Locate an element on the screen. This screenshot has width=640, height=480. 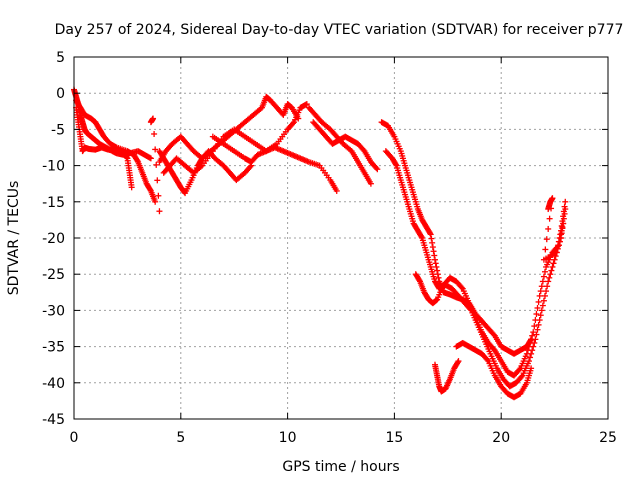
x-tick-label: 10 is located at coordinates (288, 438).